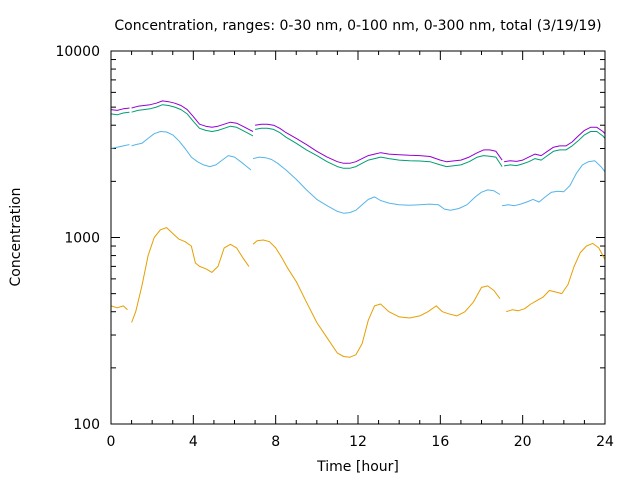 The width and height of the screenshot is (640, 480). Describe the element at coordinates (86, 425) in the screenshot. I see `y-tick-label: 100` at that location.